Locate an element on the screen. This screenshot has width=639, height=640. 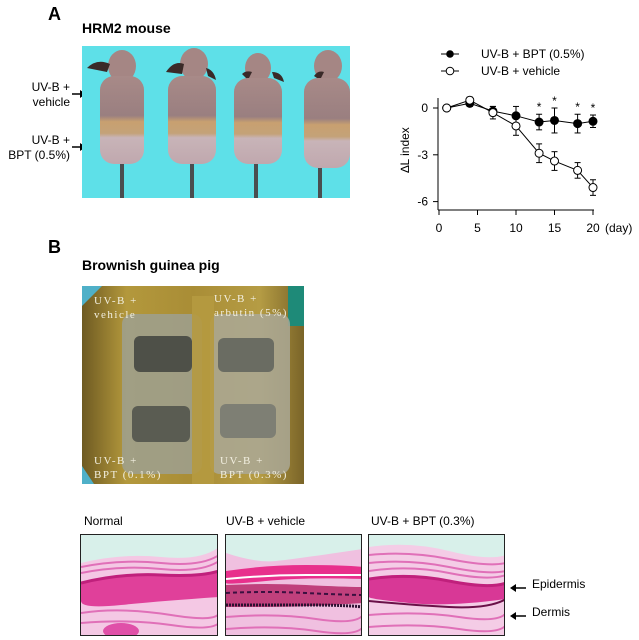
x-tick-label: 15 is located at coordinates (555, 228).